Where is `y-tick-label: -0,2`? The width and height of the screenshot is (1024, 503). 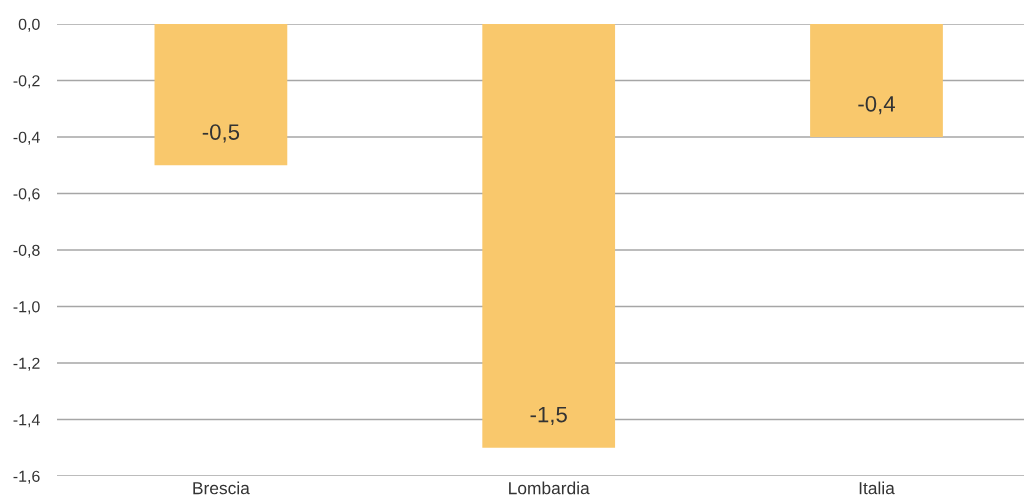
y-tick-label: -0,2 is located at coordinates (26, 82).